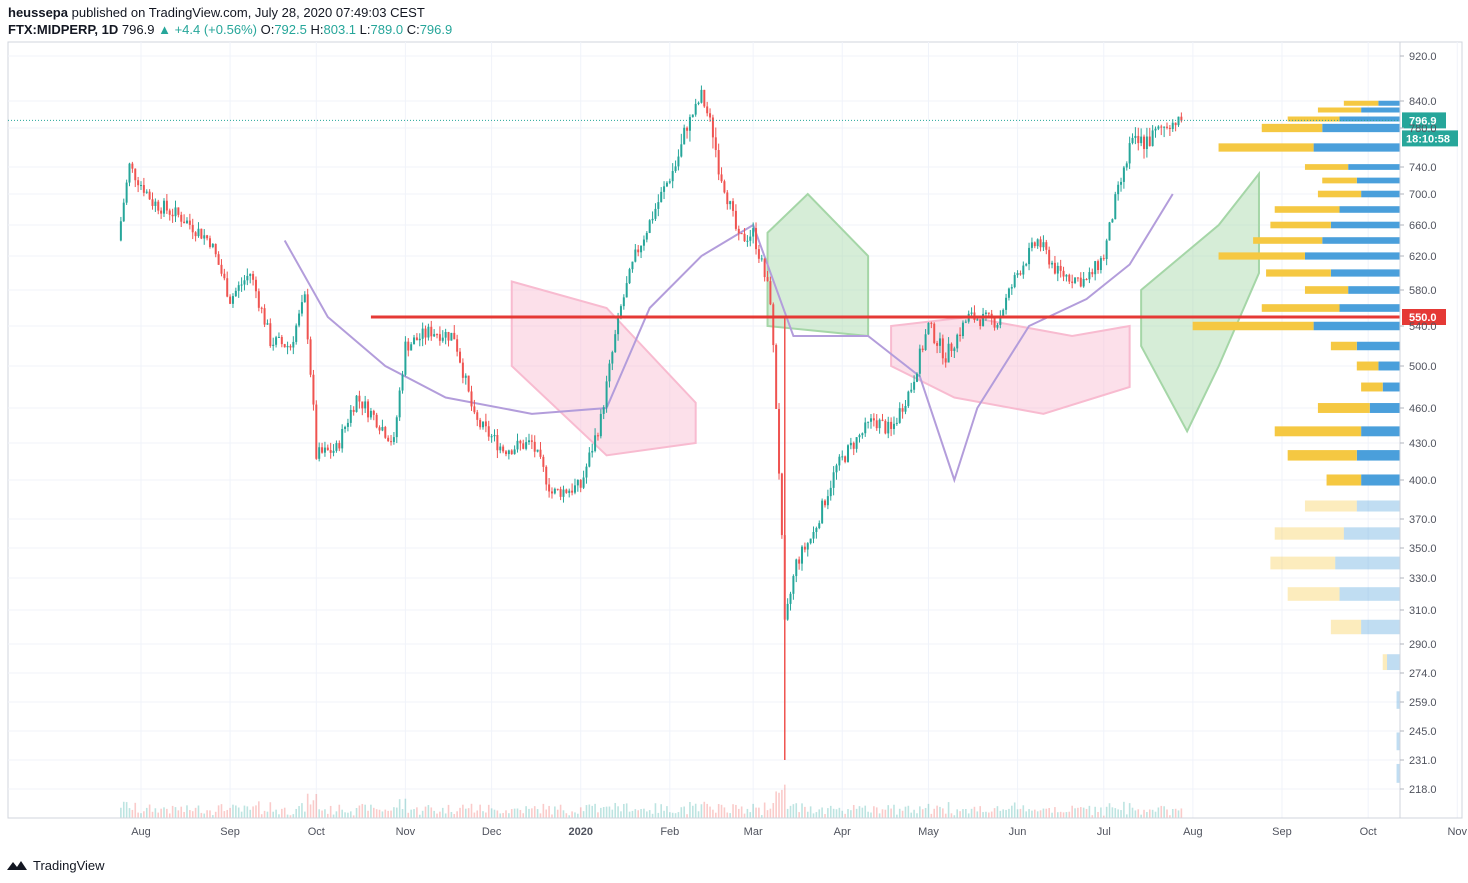 The height and width of the screenshot is (883, 1468). Describe the element at coordinates (1423, 129) in the screenshot. I see `y-tick-label: 780.0` at that location.